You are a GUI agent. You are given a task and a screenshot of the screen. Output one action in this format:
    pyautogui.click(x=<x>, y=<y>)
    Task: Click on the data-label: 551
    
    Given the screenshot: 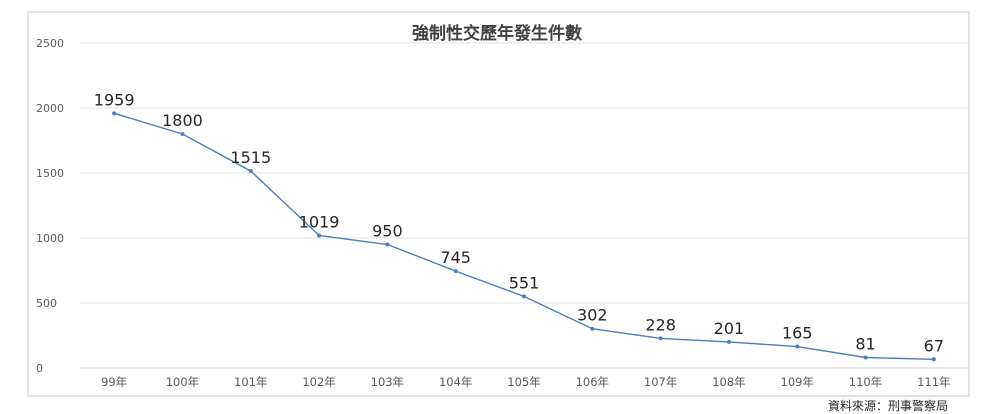 What is the action you would take?
    pyautogui.click(x=524, y=282)
    